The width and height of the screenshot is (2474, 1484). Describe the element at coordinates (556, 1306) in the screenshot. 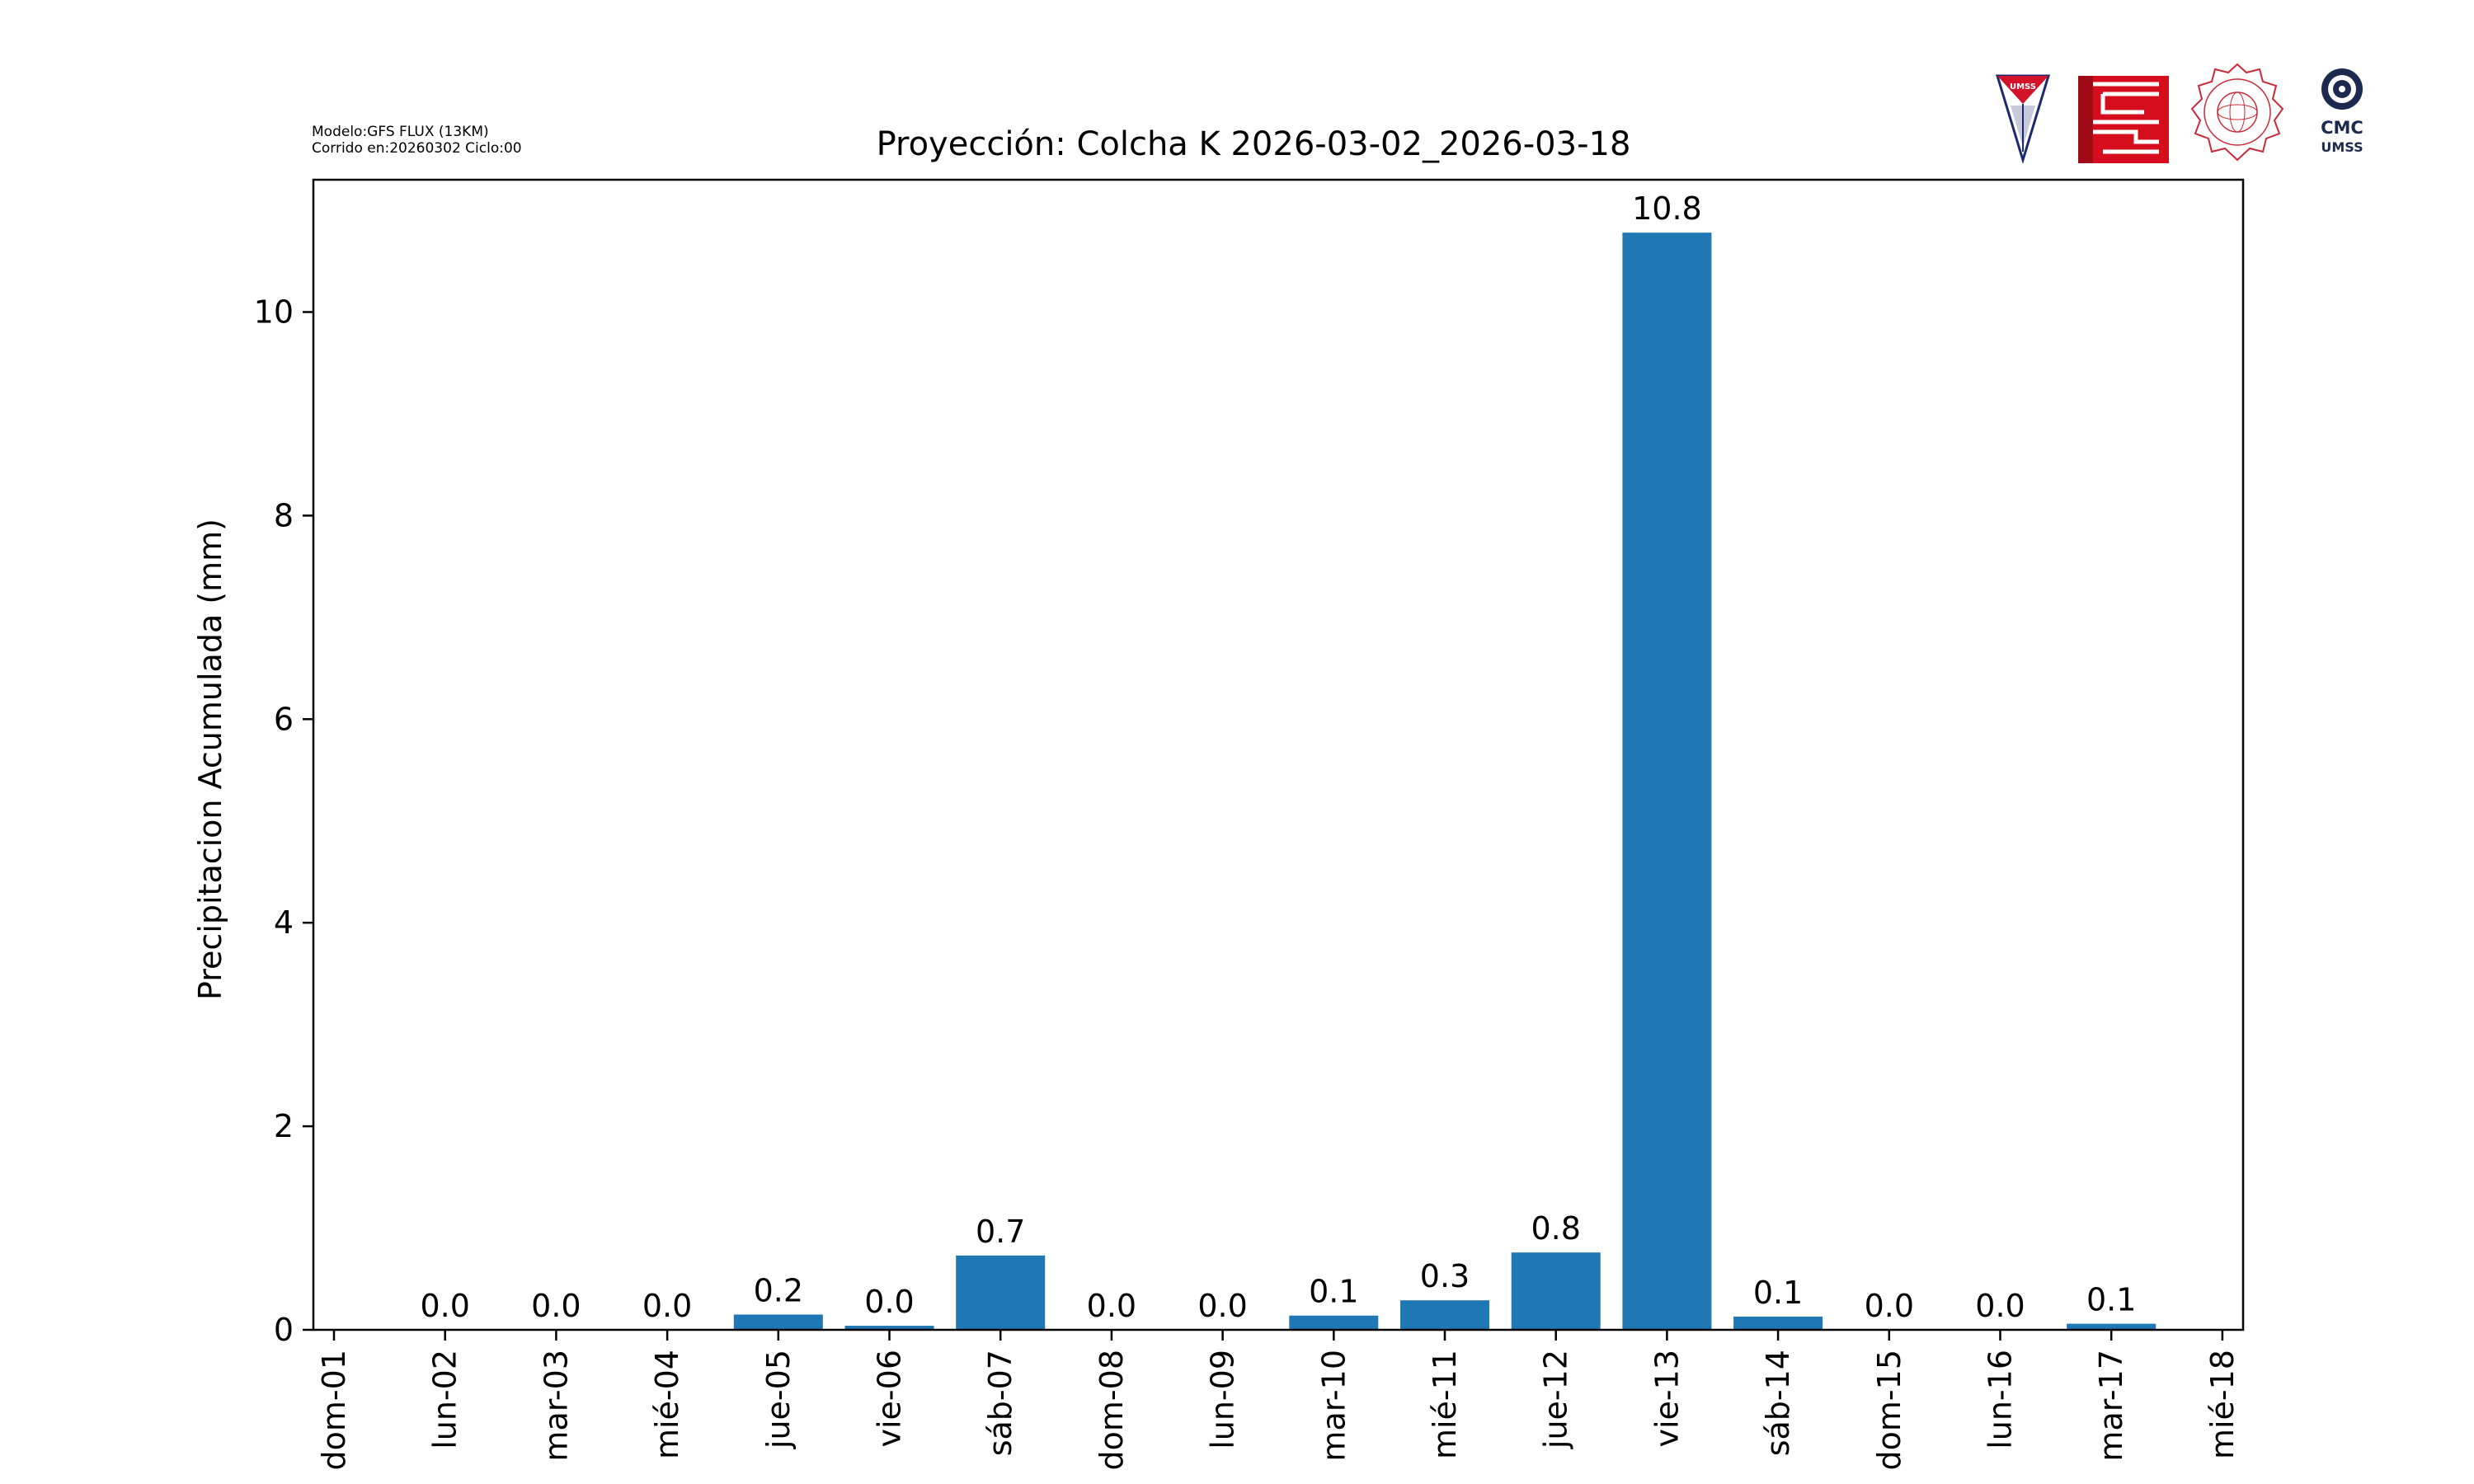

I see `data-label-mar-03: 0.0` at that location.